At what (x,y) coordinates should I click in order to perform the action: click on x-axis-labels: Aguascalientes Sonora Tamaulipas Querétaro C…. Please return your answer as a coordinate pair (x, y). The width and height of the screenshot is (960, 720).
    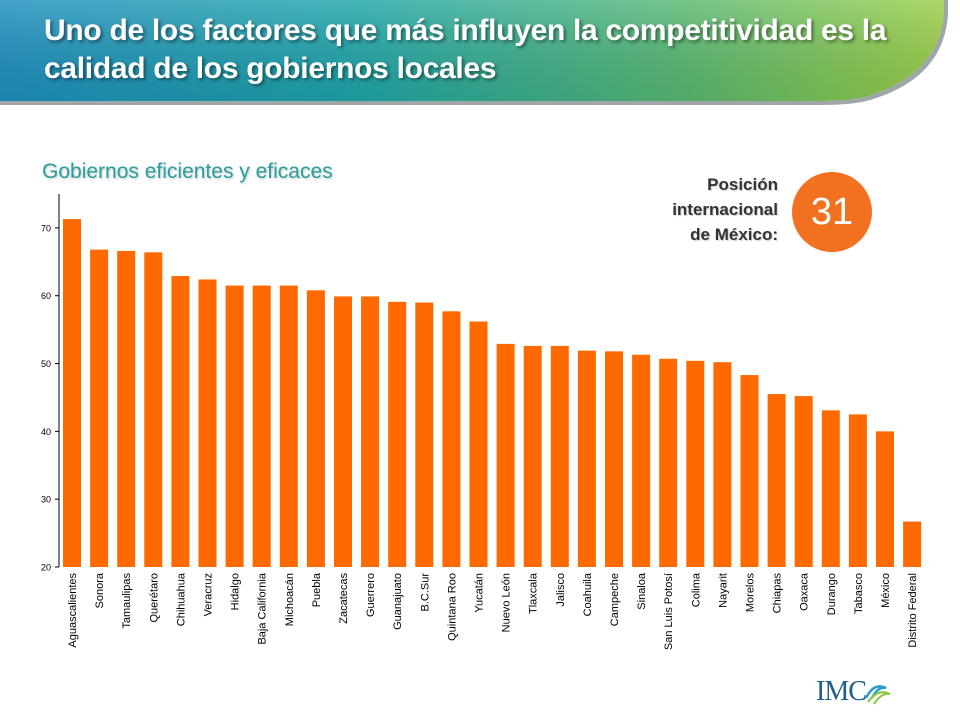
    Looking at the image, I should click on (493, 611).